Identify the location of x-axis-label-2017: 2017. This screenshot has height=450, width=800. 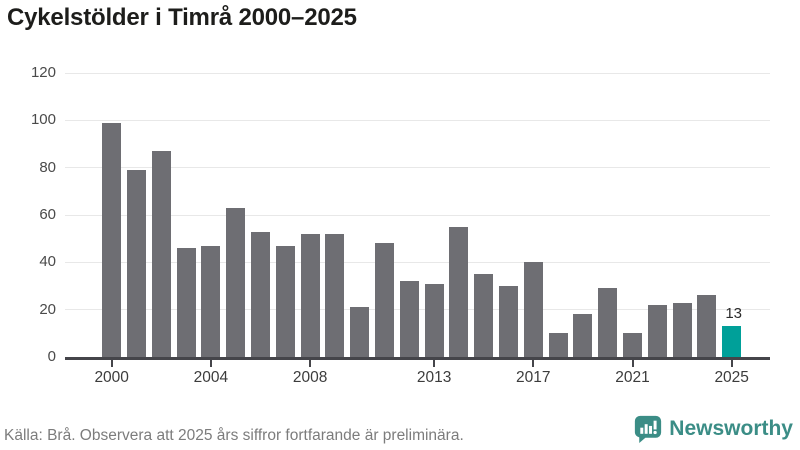
(533, 377).